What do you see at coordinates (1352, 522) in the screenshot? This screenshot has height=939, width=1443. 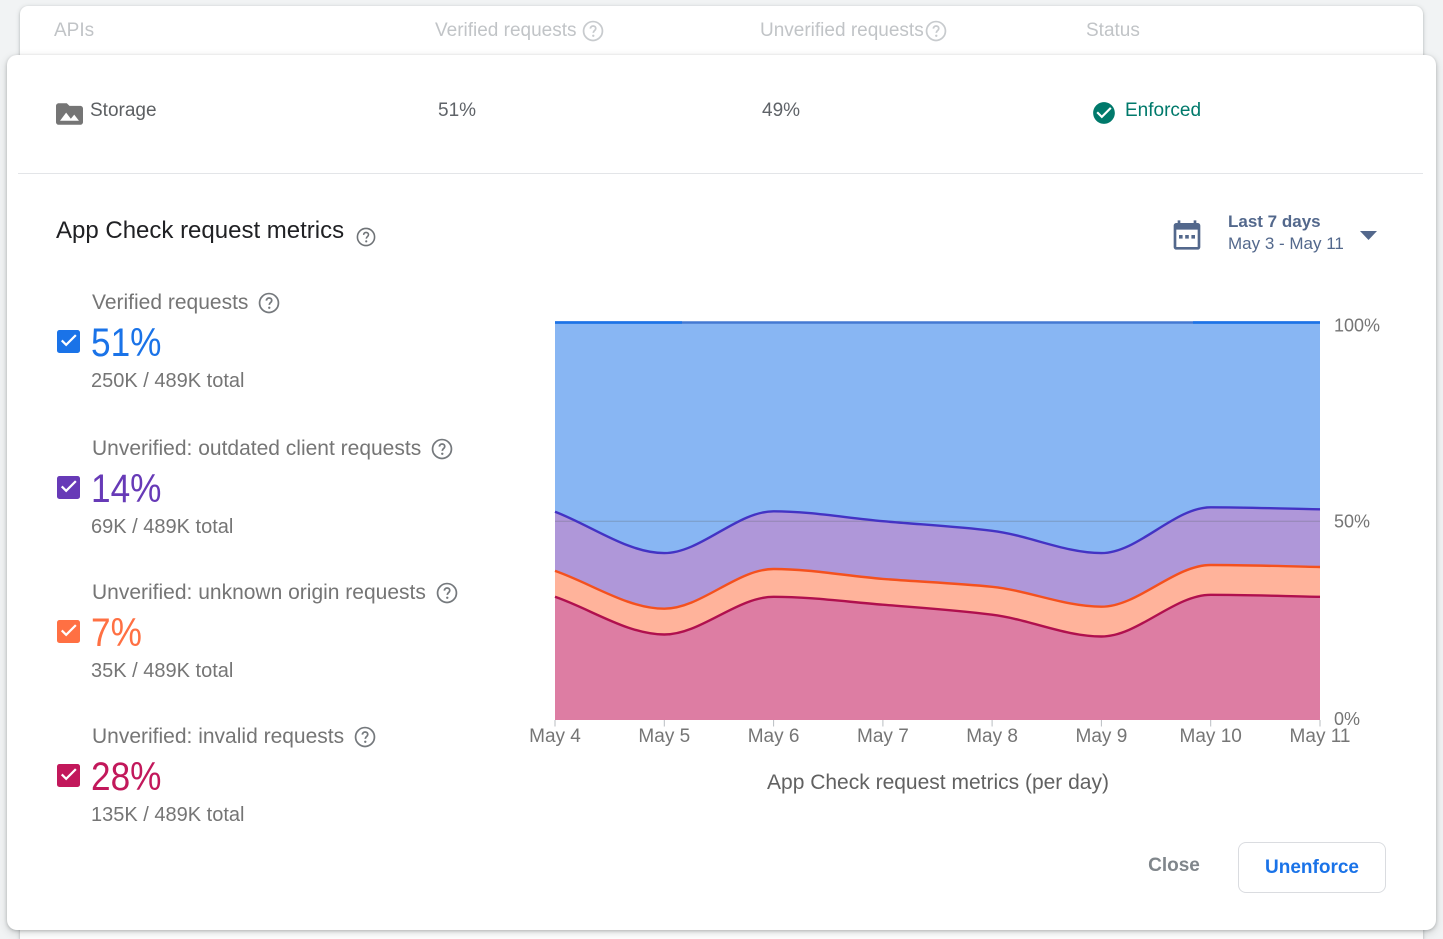 I see `svg-text: 50%` at bounding box center [1352, 522].